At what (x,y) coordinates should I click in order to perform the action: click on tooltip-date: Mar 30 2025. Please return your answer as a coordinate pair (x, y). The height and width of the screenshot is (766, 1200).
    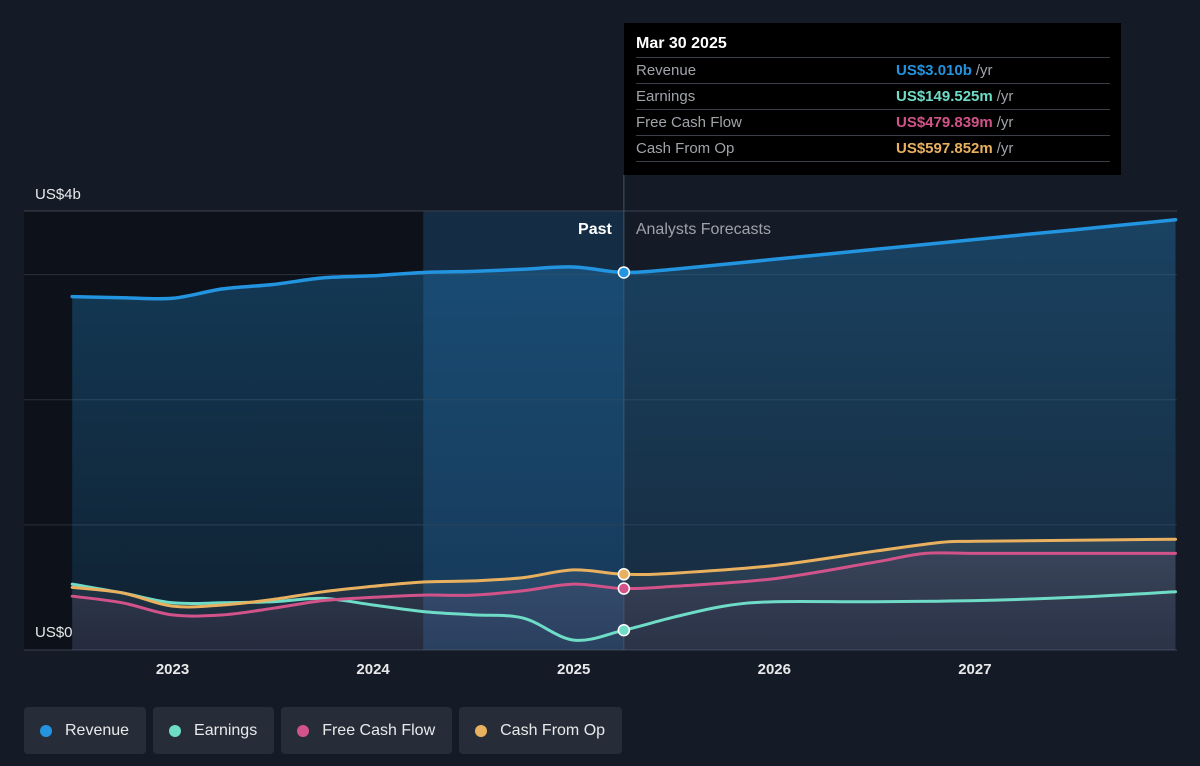
    Looking at the image, I should click on (681, 43).